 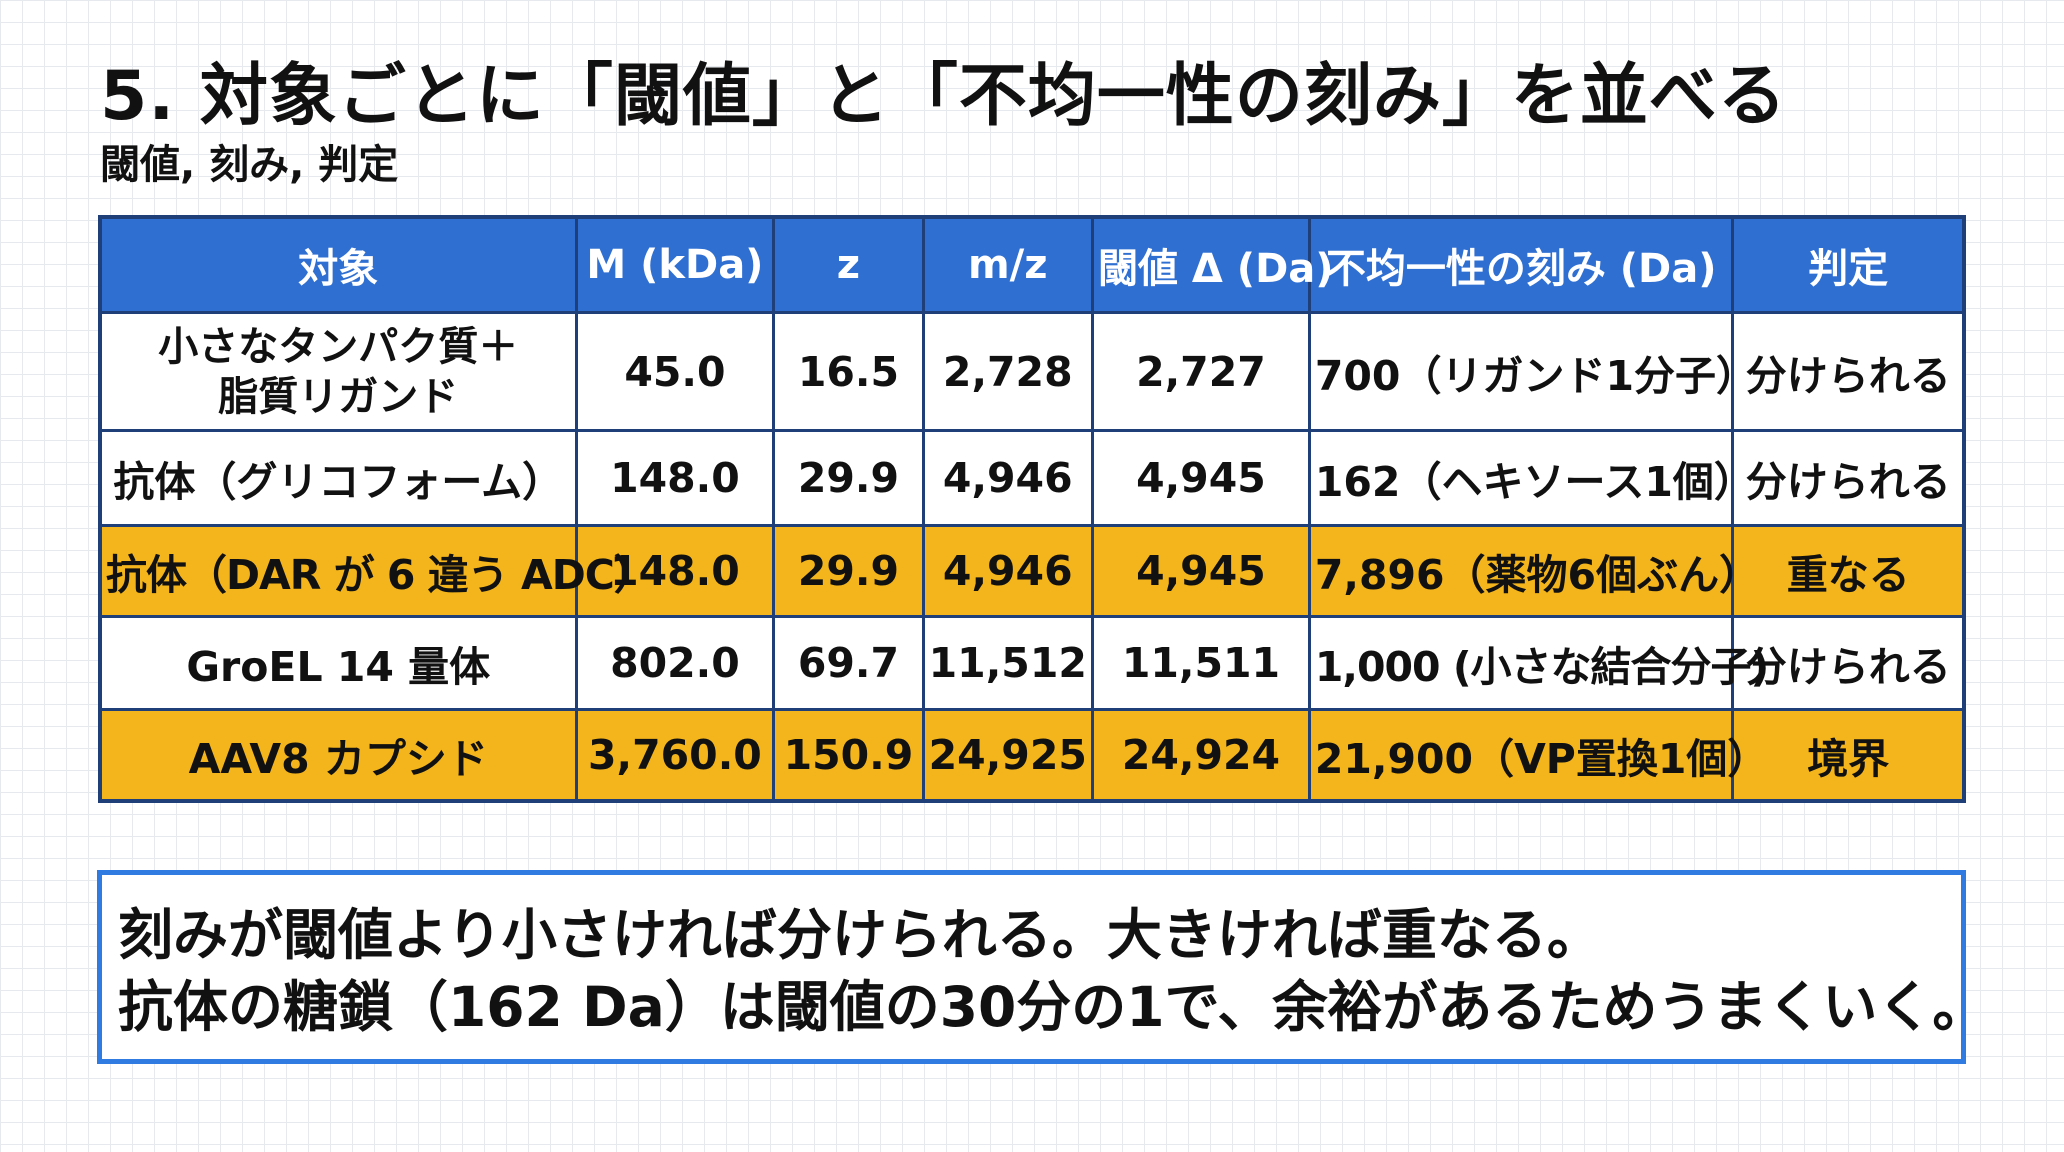 What do you see at coordinates (675, 264) in the screenshot?
I see `column-header-mass: M (kDa)` at bounding box center [675, 264].